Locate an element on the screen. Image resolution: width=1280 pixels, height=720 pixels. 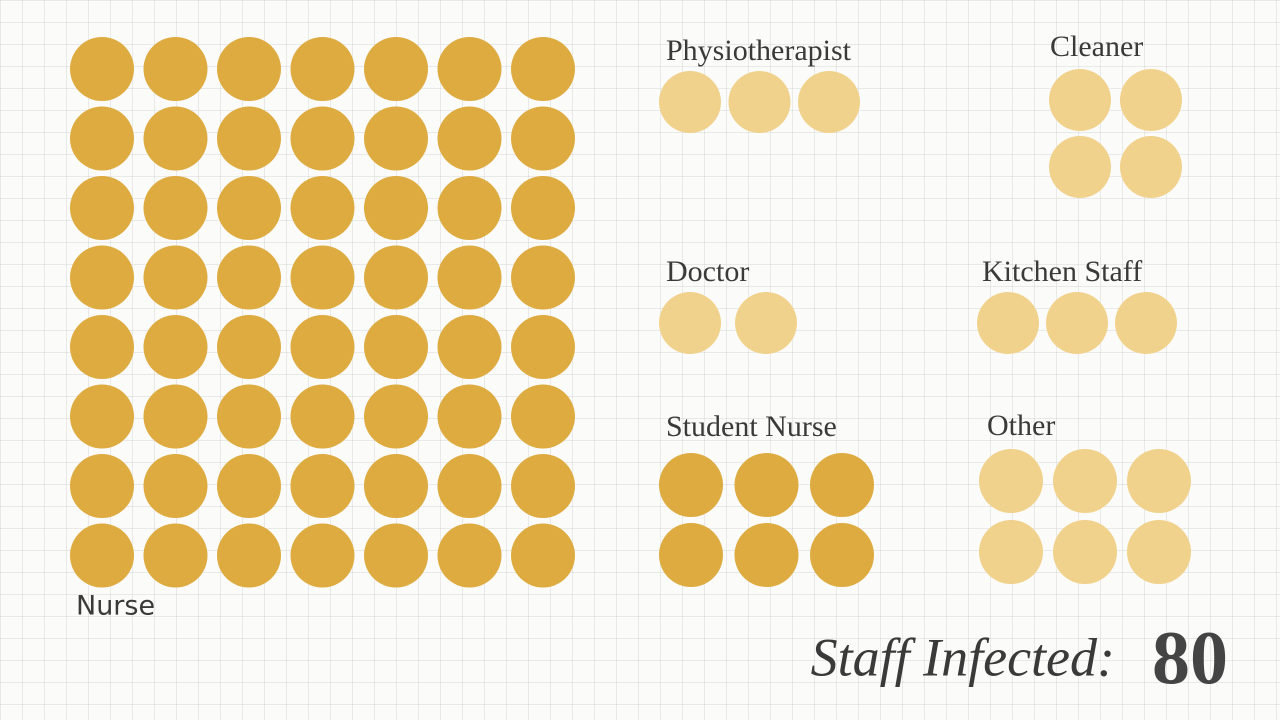
group-label: Doctor is located at coordinates (707, 271).